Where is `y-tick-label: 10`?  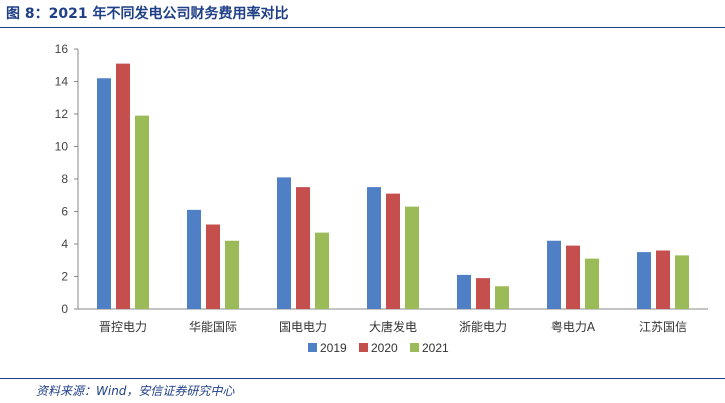 y-tick-label: 10 is located at coordinates (62, 147).